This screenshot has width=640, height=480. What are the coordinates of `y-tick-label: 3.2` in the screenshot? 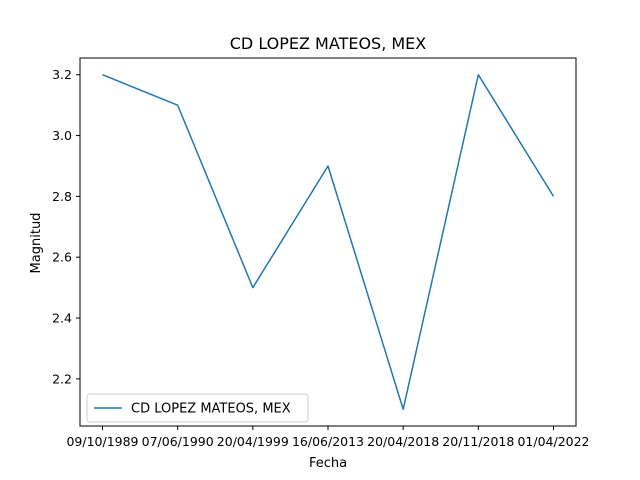 It's located at (62, 74).